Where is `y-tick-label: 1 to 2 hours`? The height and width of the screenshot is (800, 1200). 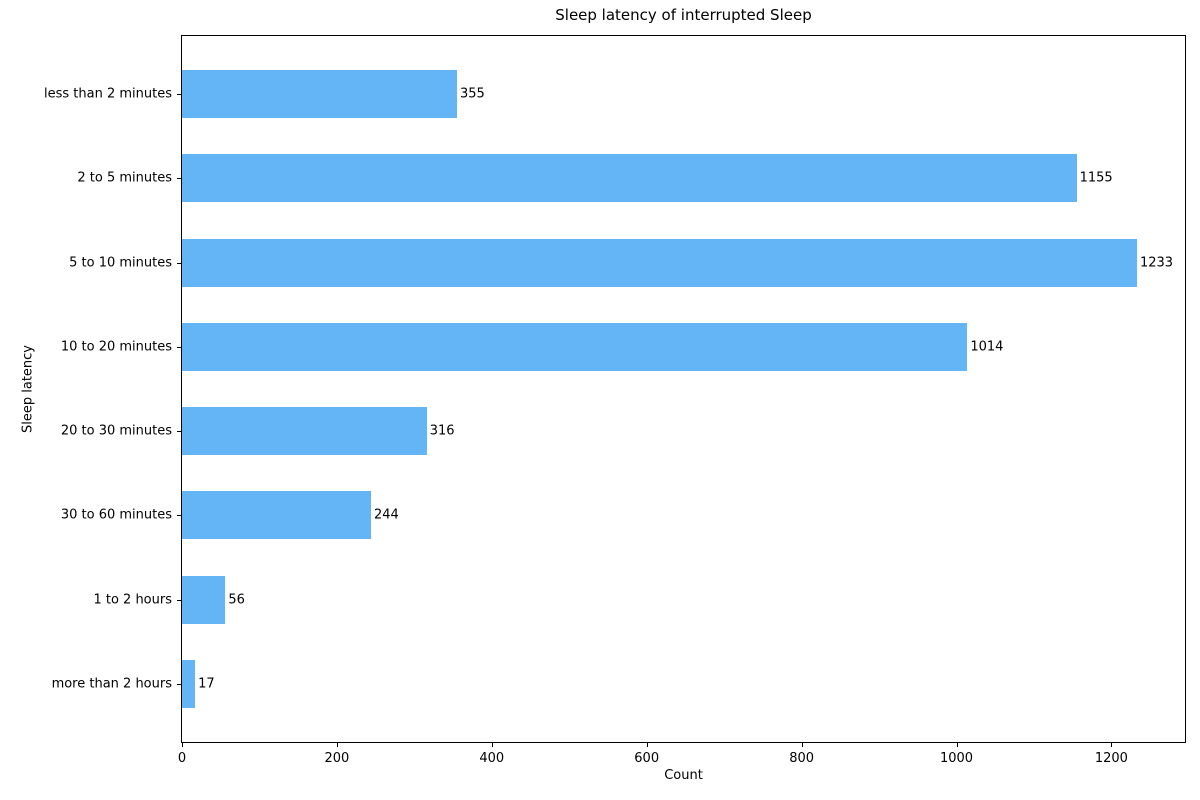 y-tick-label: 1 to 2 hours is located at coordinates (132, 600).